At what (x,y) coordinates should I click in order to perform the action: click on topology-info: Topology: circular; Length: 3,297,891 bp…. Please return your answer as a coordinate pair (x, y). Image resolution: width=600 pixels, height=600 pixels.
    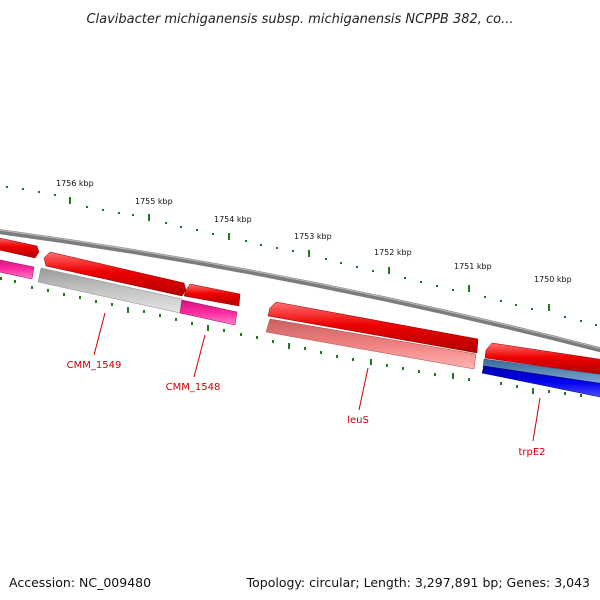
    Looking at the image, I should click on (418, 582).